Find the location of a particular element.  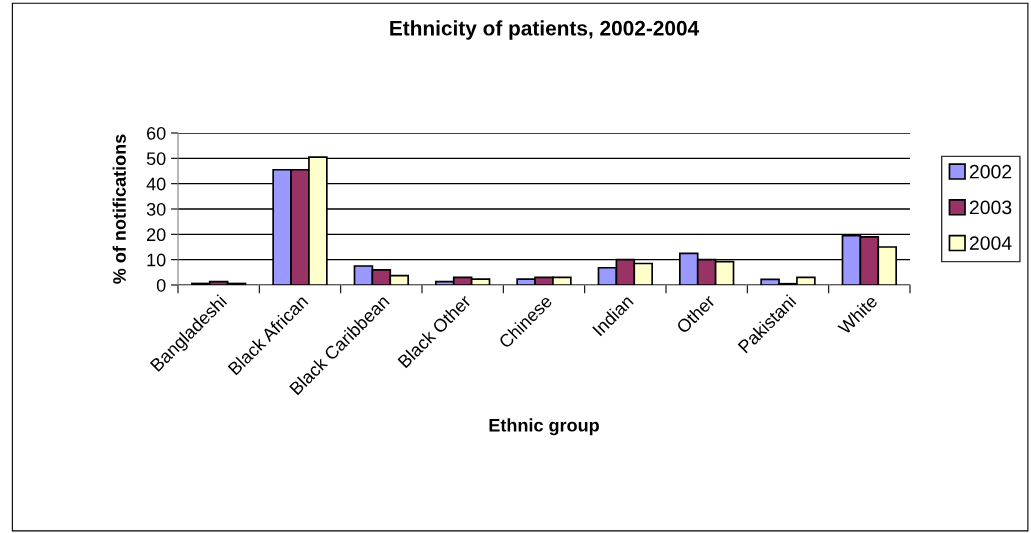

legend-label: 2004 is located at coordinates (990, 243).